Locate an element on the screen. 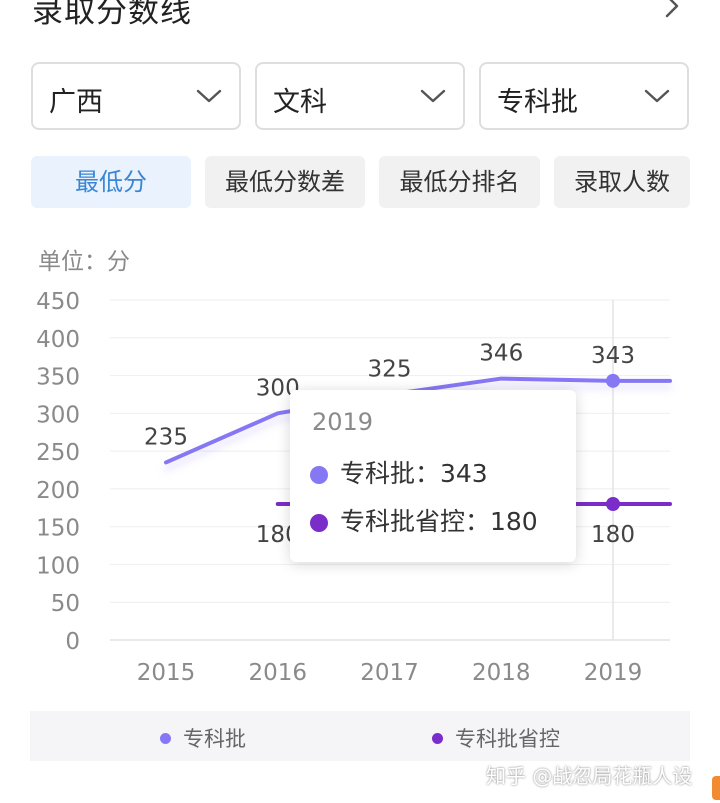 The image size is (720, 803). data-label: 325 is located at coordinates (390, 369).